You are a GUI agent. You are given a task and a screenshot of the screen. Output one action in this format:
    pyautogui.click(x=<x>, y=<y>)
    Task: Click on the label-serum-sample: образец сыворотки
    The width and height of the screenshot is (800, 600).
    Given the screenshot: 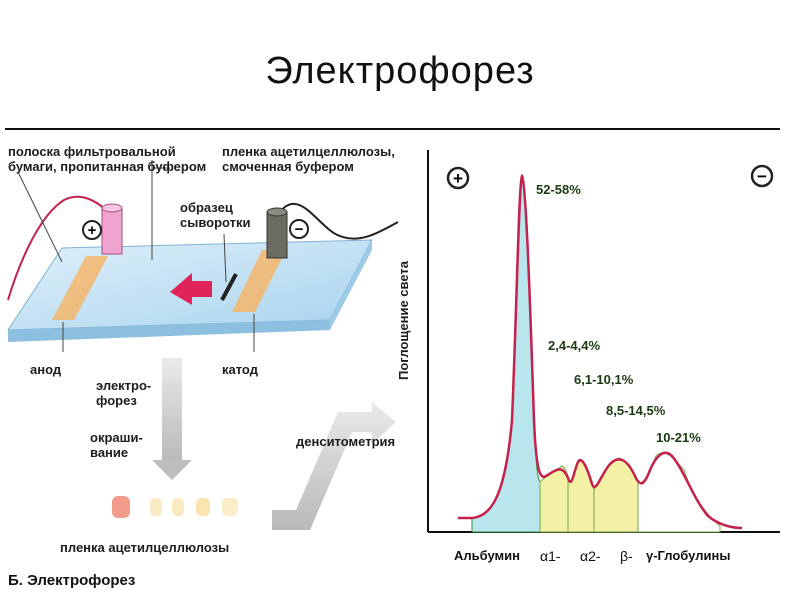 What is the action you would take?
    pyautogui.click(x=215, y=215)
    